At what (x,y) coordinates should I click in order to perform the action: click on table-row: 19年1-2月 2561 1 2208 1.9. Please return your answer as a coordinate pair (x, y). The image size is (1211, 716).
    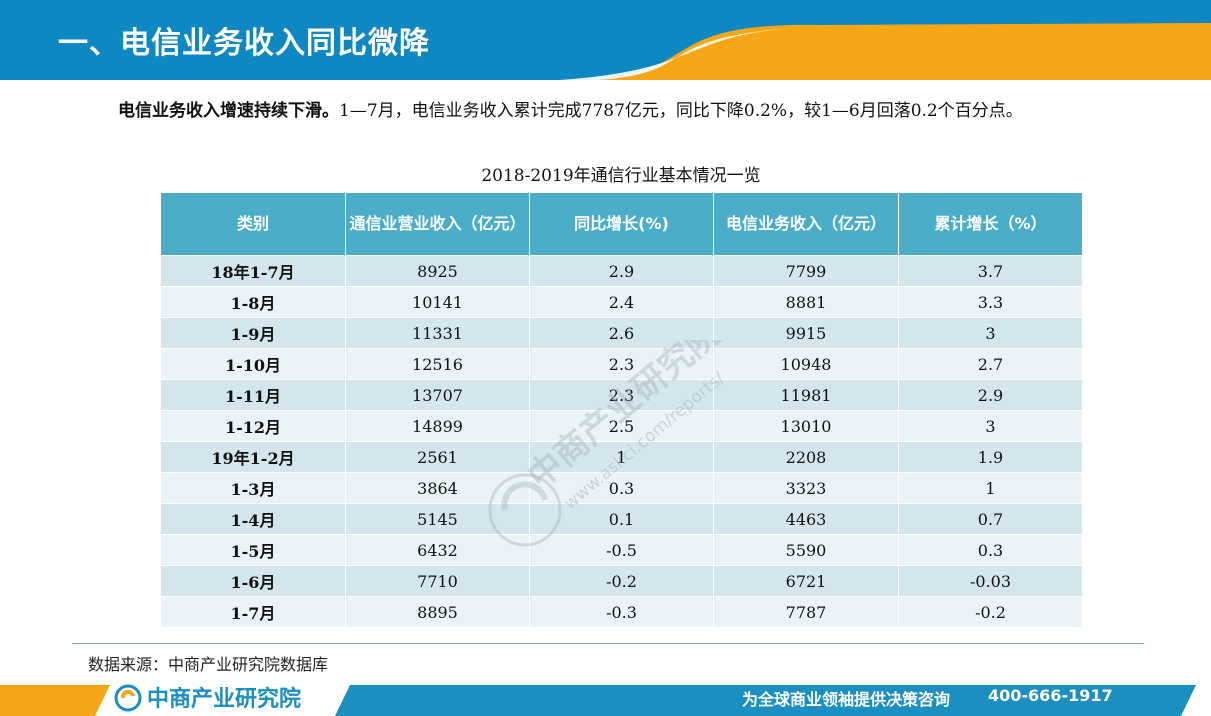
    Looking at the image, I should click on (621, 457).